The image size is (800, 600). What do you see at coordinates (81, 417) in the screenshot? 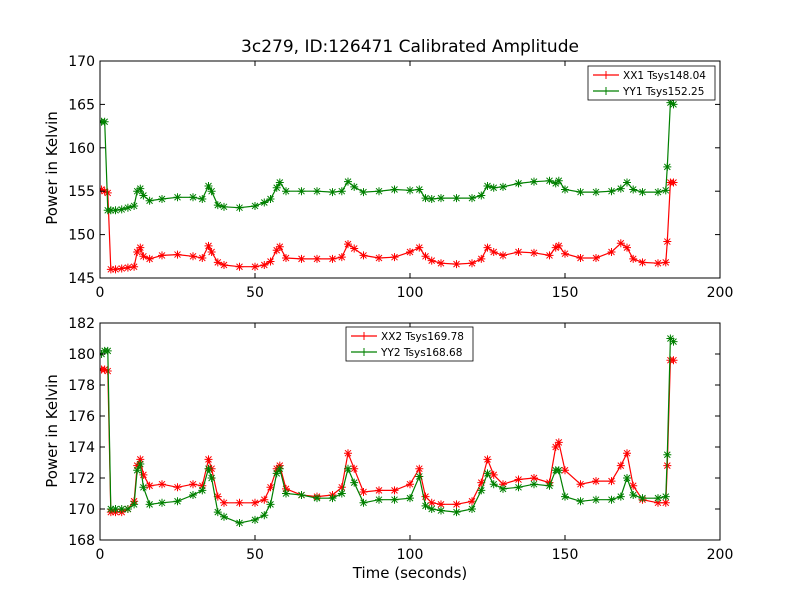
I see `y-tick-label: 176` at bounding box center [81, 417].